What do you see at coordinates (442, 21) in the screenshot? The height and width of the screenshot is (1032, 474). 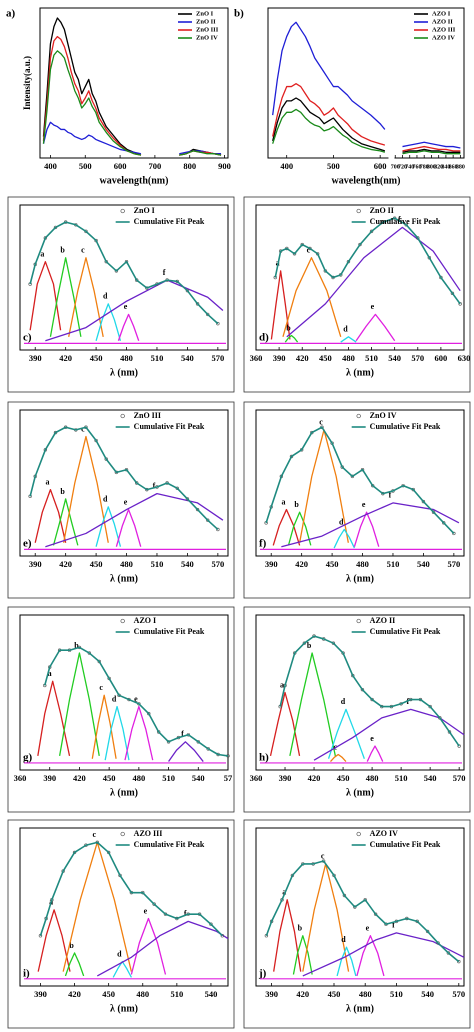 I see `legend-label: AZO II` at bounding box center [442, 21].